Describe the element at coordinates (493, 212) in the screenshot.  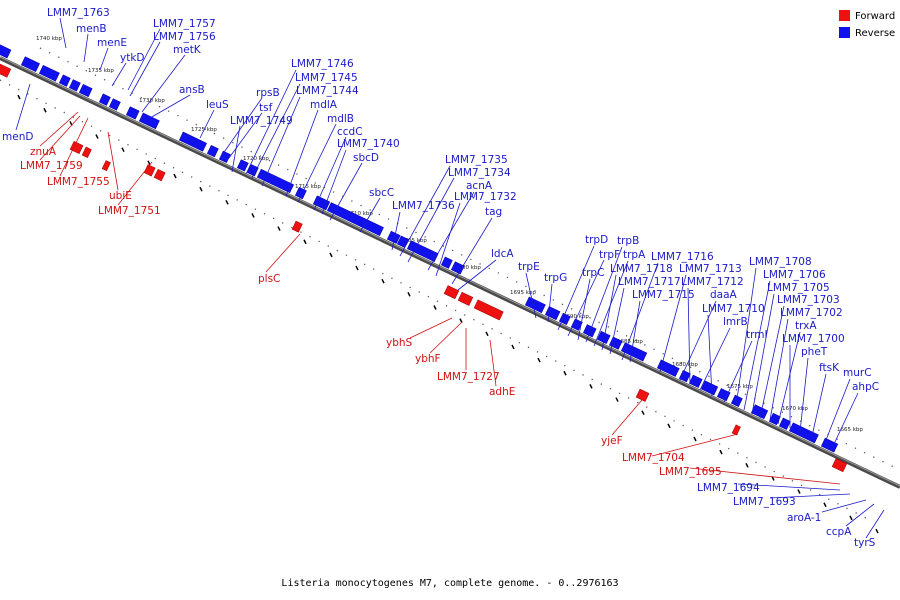
I see `gene-label: tag` at that location.